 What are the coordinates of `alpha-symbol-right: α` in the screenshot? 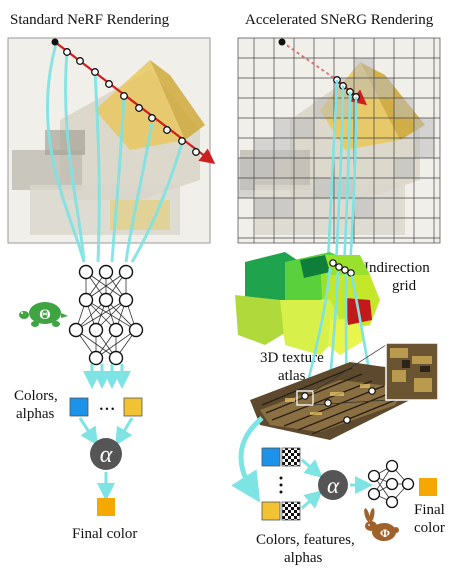 It's located at (333, 485).